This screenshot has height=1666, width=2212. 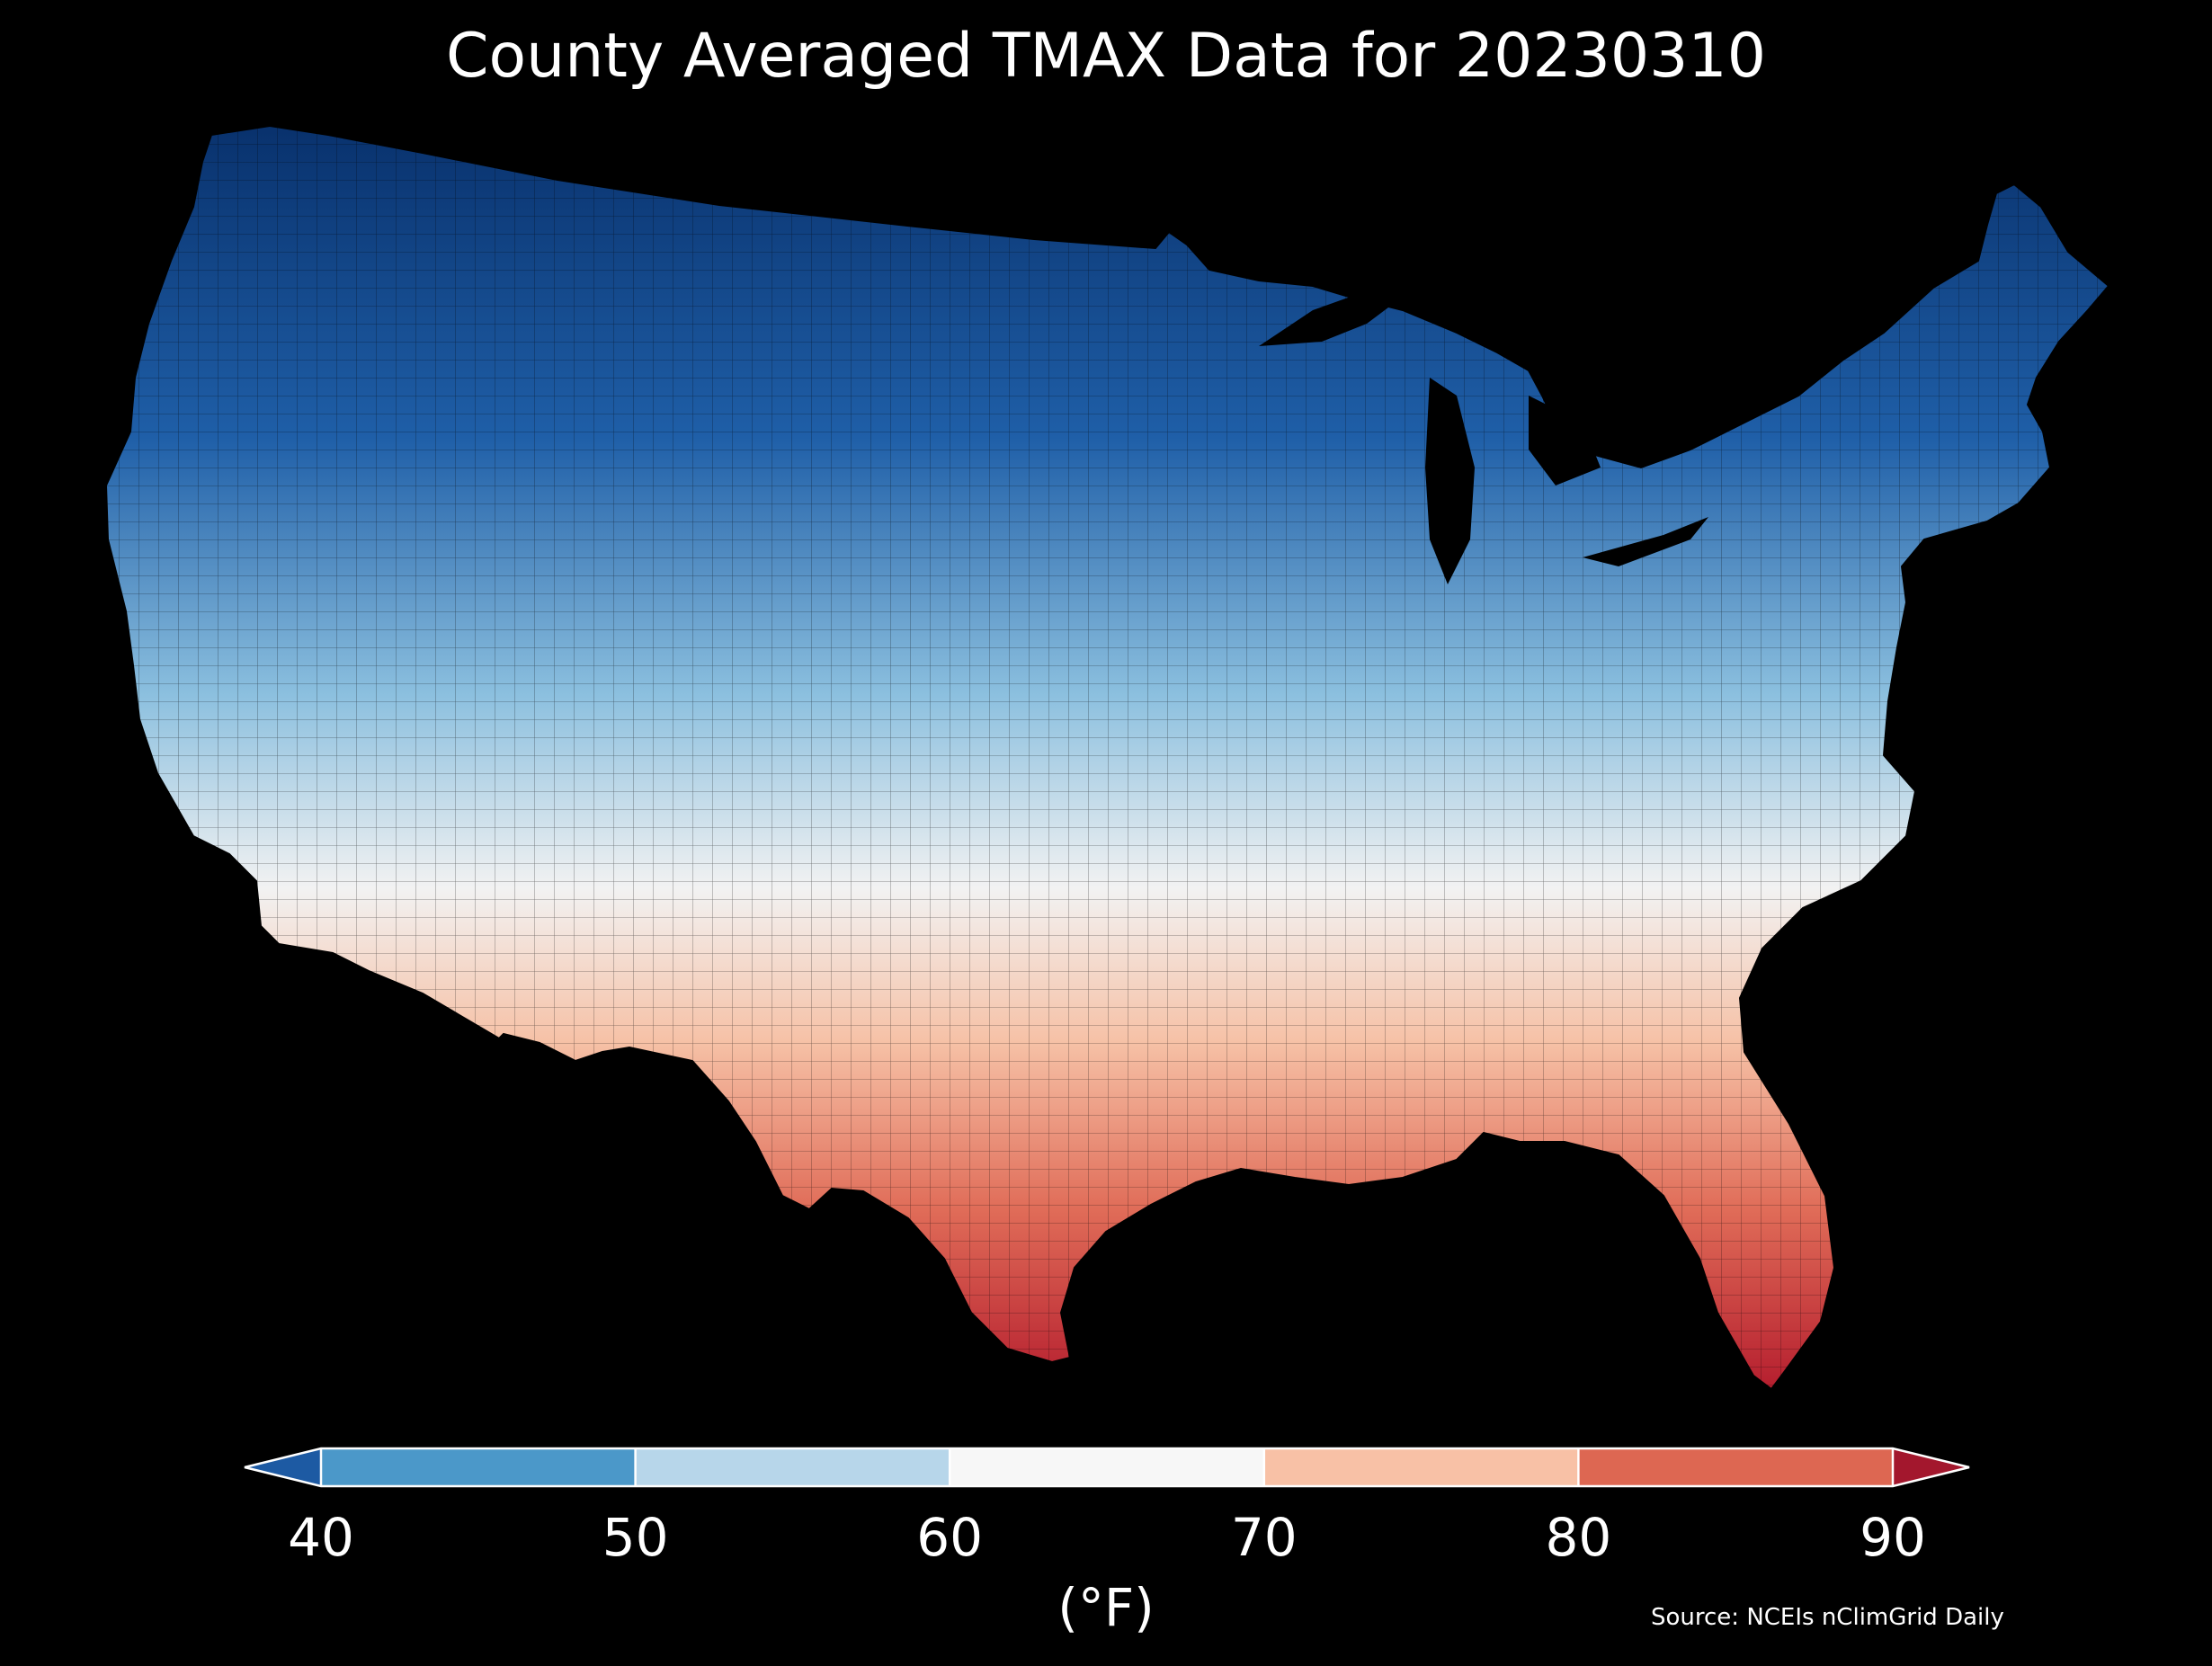 What do you see at coordinates (1331, 317) in the screenshot?
I see `lake-superior` at bounding box center [1331, 317].